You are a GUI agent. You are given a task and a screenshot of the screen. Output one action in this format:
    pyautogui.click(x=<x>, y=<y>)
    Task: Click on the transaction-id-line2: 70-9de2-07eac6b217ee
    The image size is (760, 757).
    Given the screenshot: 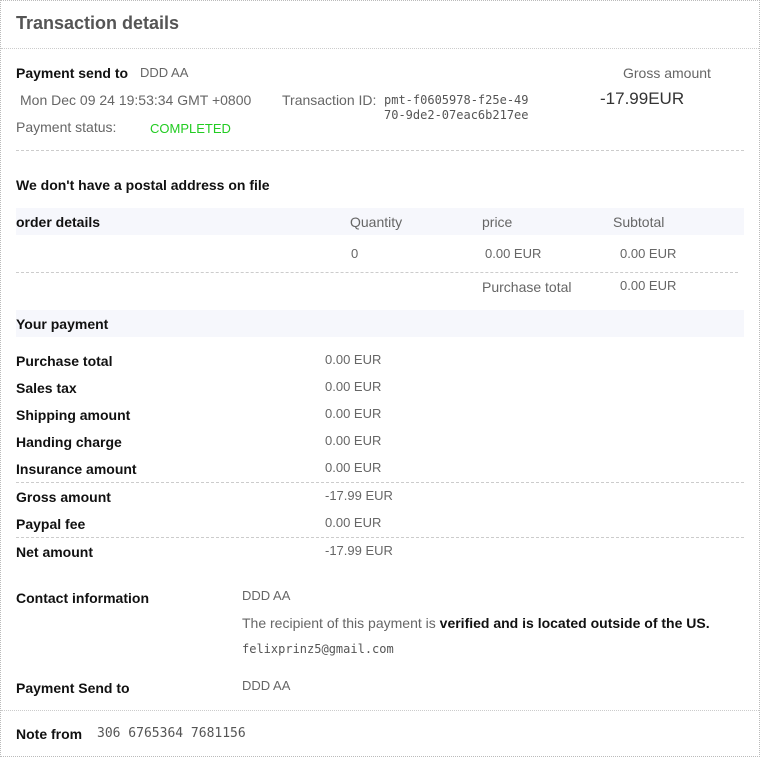 What is the action you would take?
    pyautogui.click(x=456, y=115)
    